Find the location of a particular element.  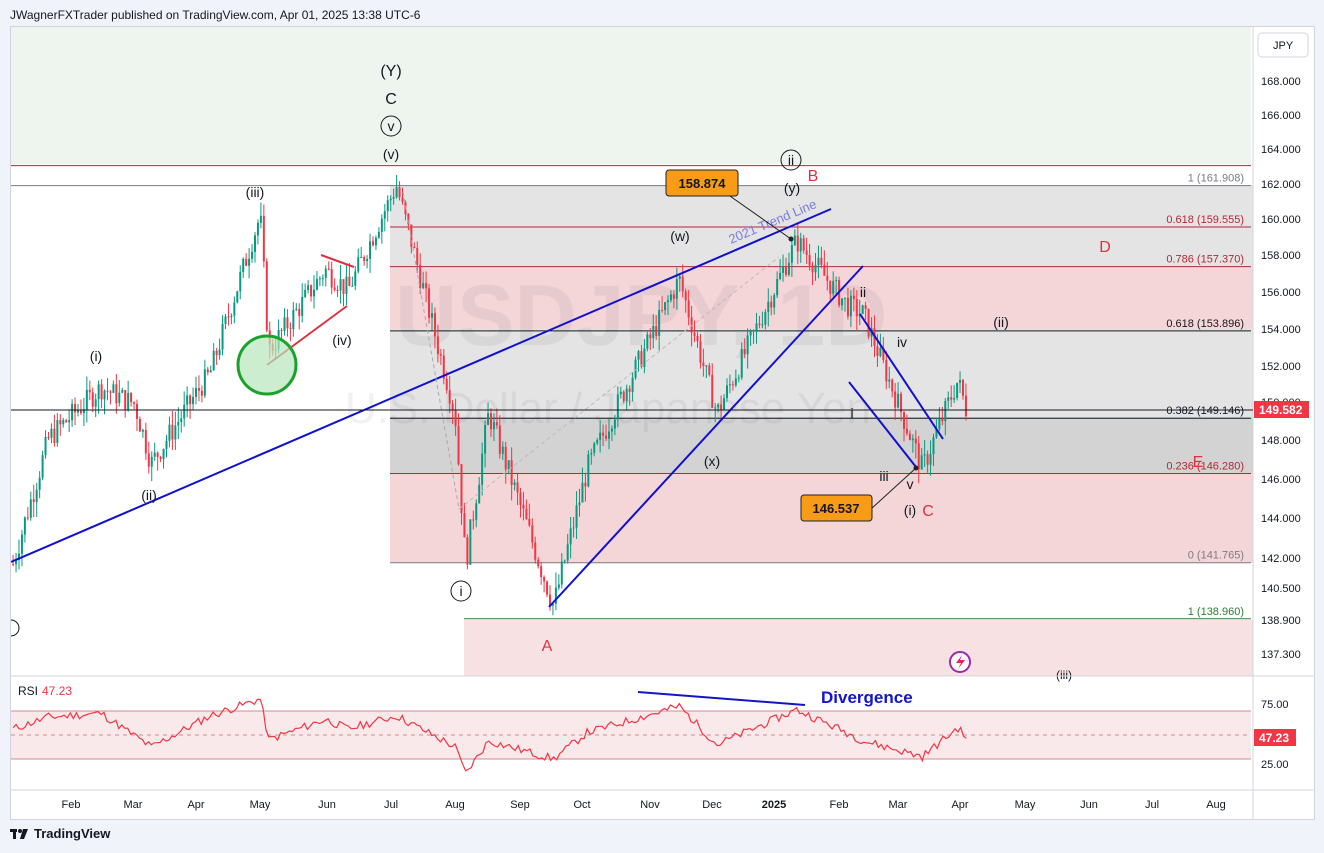

price-tick-label: 137.300 is located at coordinates (1281, 655).